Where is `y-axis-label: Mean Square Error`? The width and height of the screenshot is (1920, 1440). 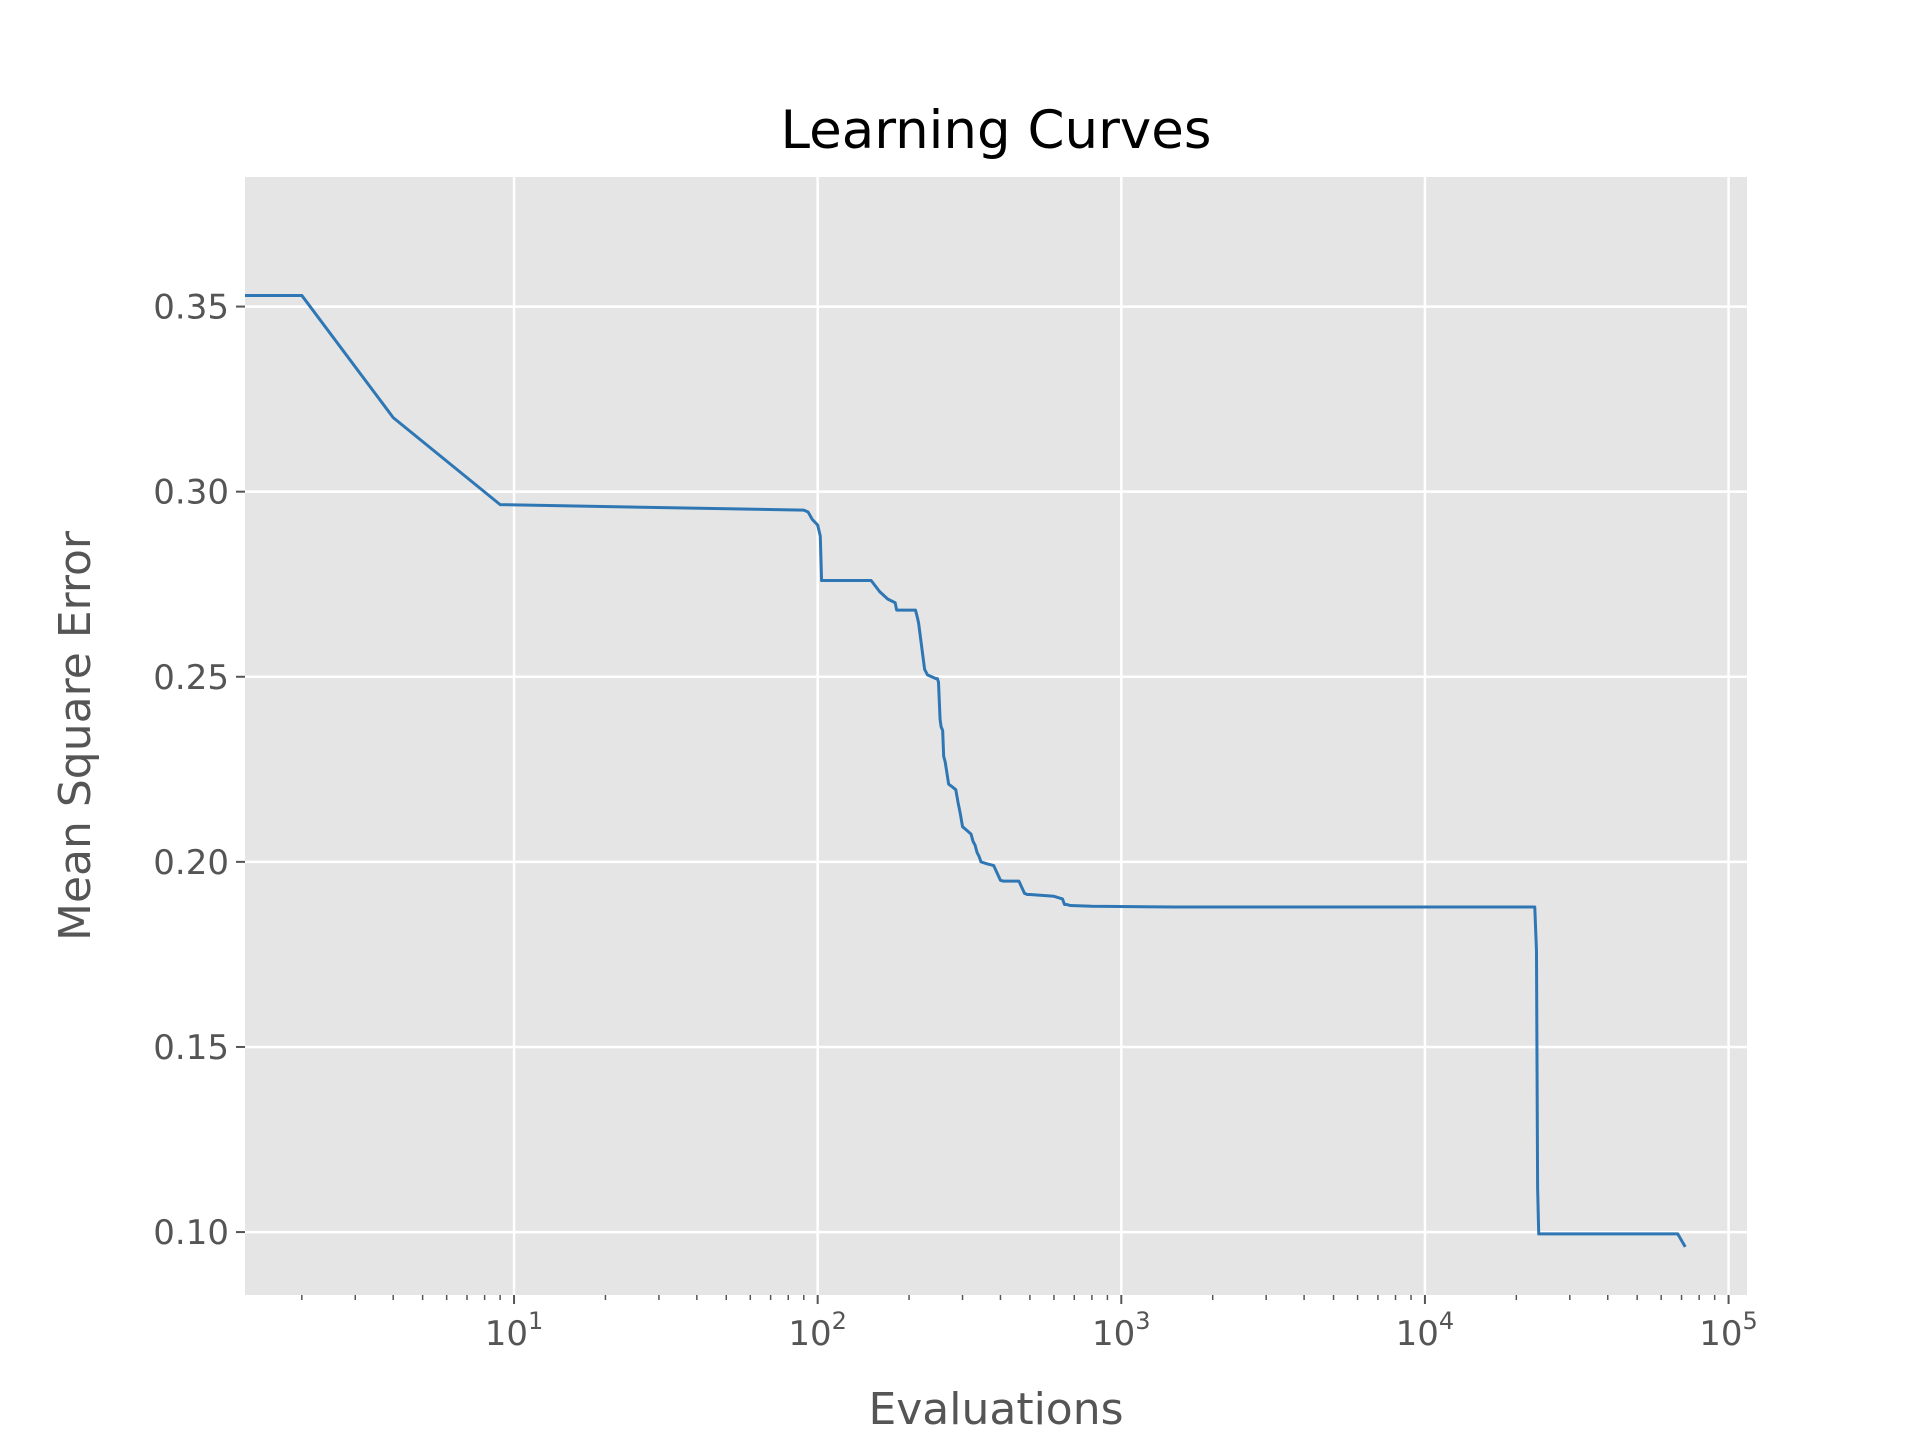
y-axis-label: Mean Square Error is located at coordinates (75, 735).